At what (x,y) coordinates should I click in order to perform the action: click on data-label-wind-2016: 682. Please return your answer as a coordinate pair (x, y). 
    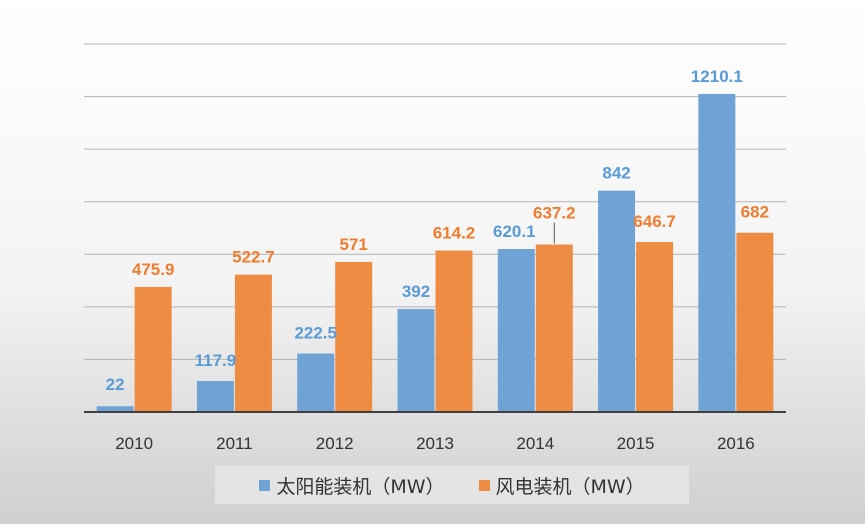
    Looking at the image, I should click on (755, 212).